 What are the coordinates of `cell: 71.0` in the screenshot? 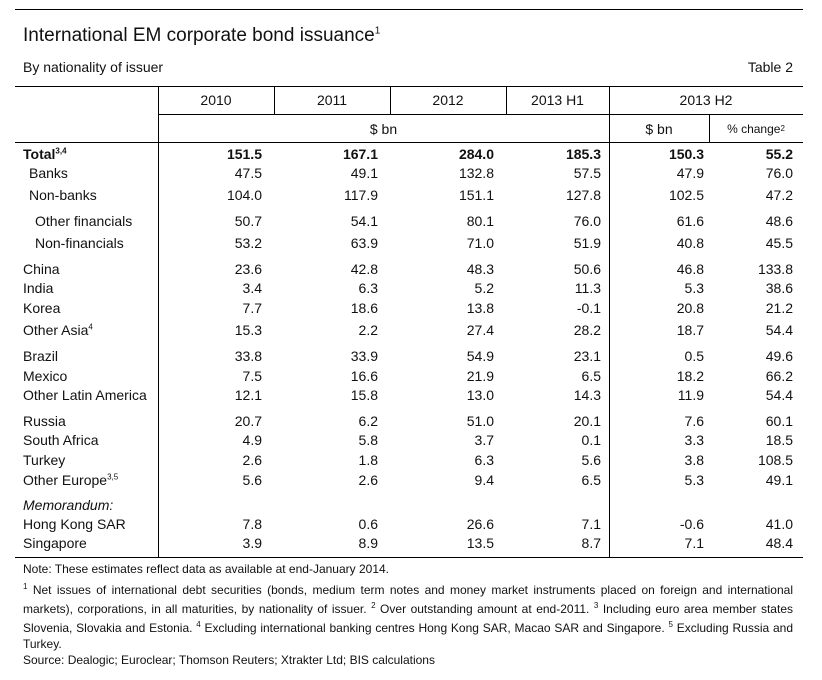 It's located at (480, 243).